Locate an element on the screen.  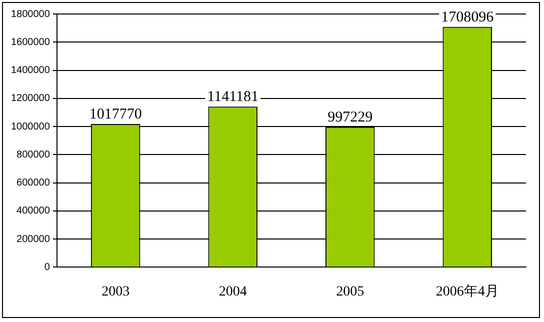
data-label: 997229 is located at coordinates (350, 117).